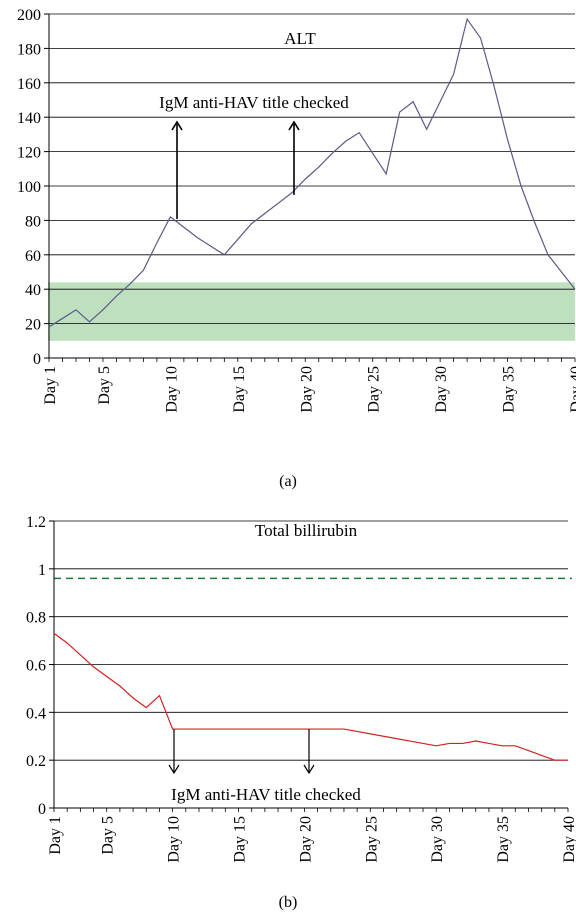 The height and width of the screenshot is (919, 576). Describe the element at coordinates (50, 385) in the screenshot. I see `alt-x-tick-label: Day 1` at that location.